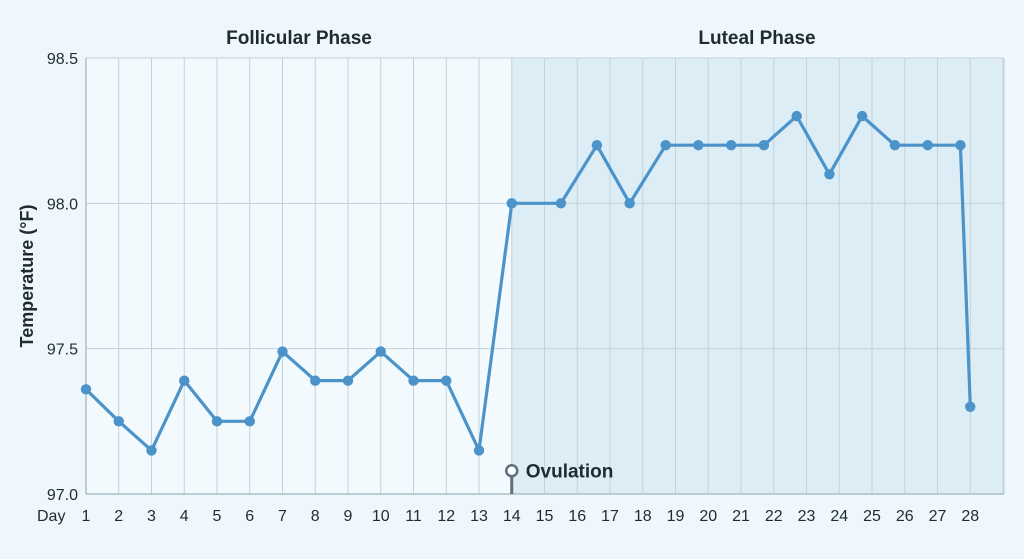  What do you see at coordinates (299, 38) in the screenshot?
I see `phase-label: Follicular Phase` at bounding box center [299, 38].